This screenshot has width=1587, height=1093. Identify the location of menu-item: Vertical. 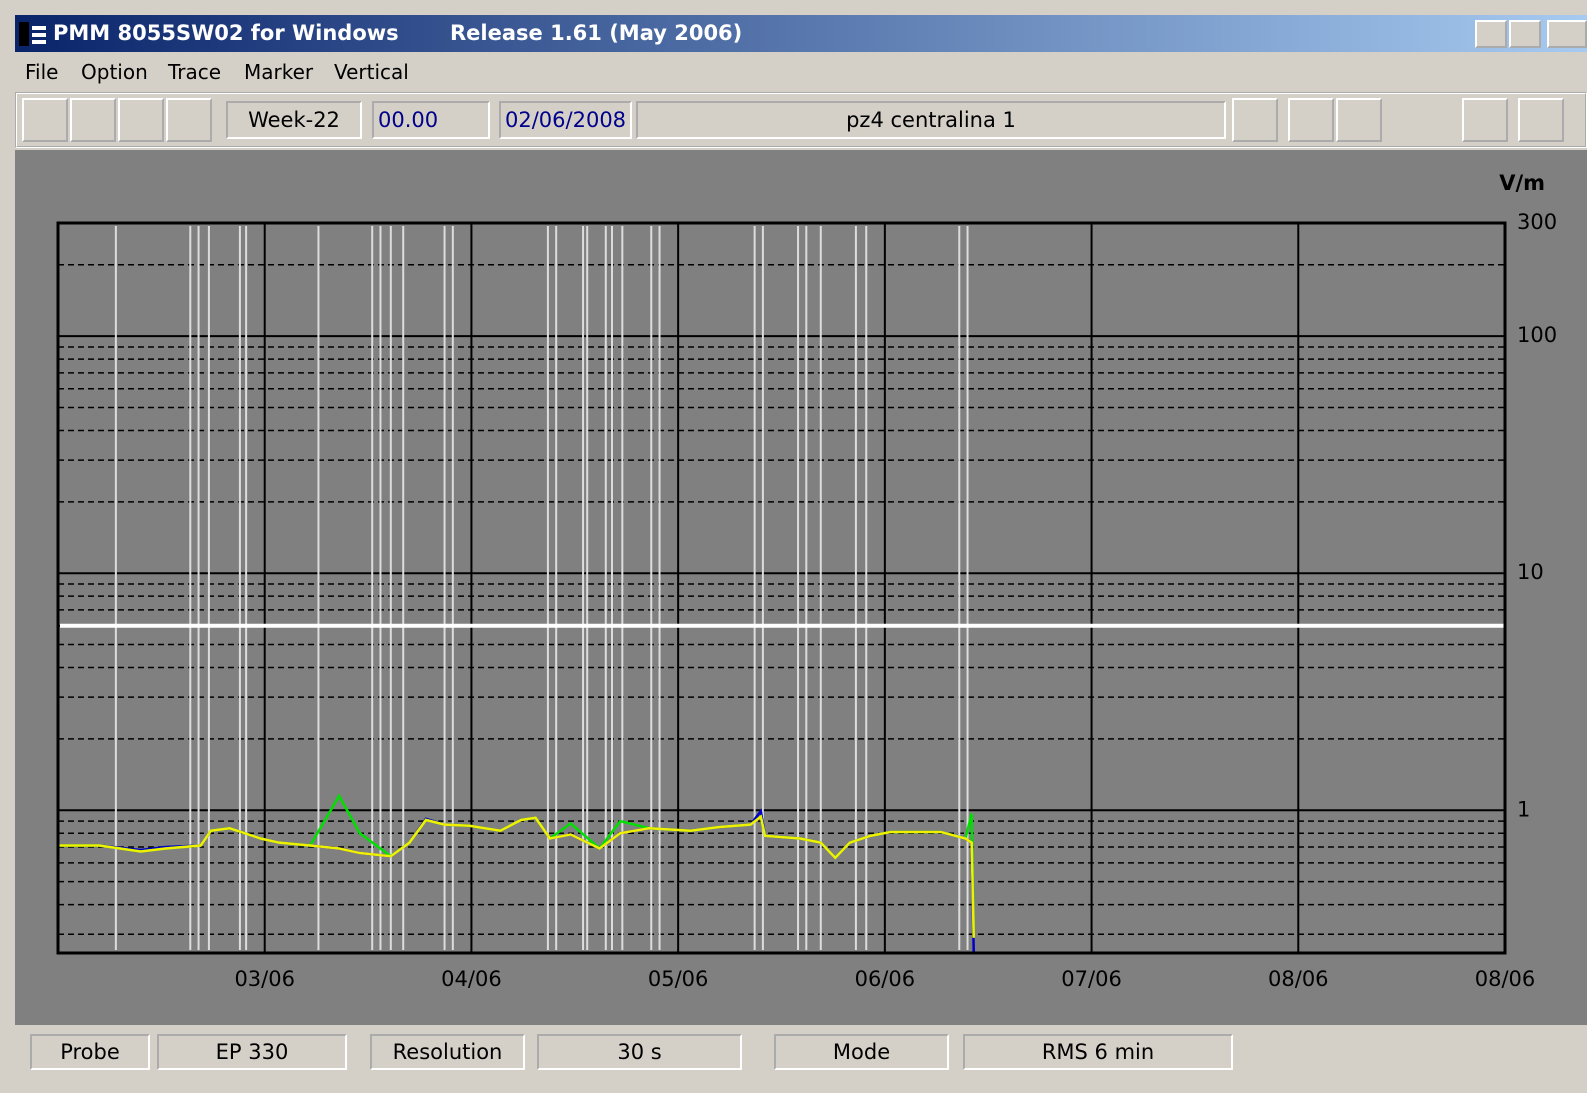
(371, 72).